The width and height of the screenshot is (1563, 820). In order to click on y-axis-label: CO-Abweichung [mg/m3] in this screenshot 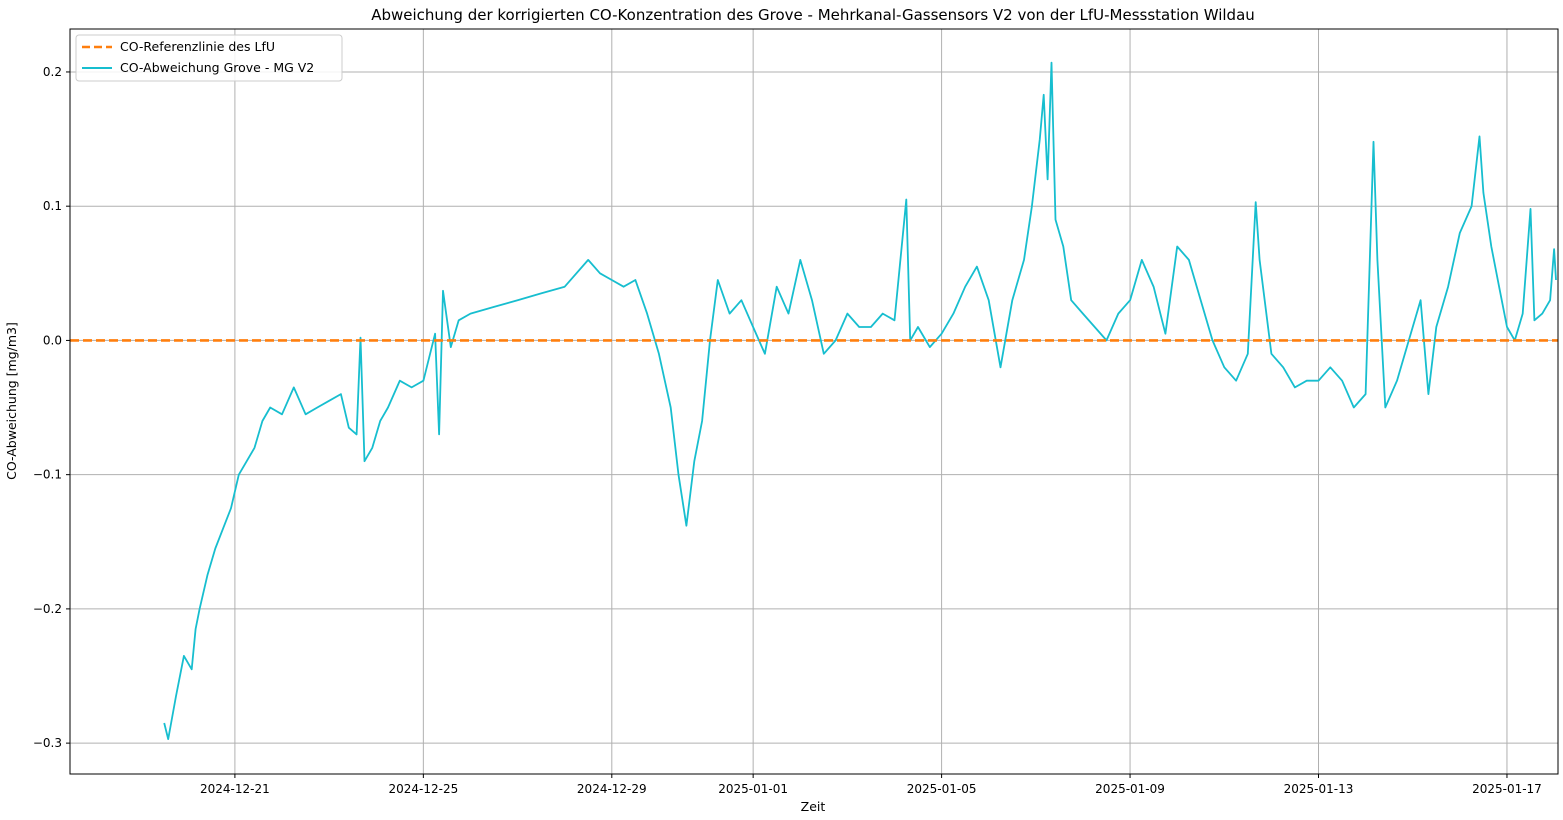, I will do `click(11, 401)`.